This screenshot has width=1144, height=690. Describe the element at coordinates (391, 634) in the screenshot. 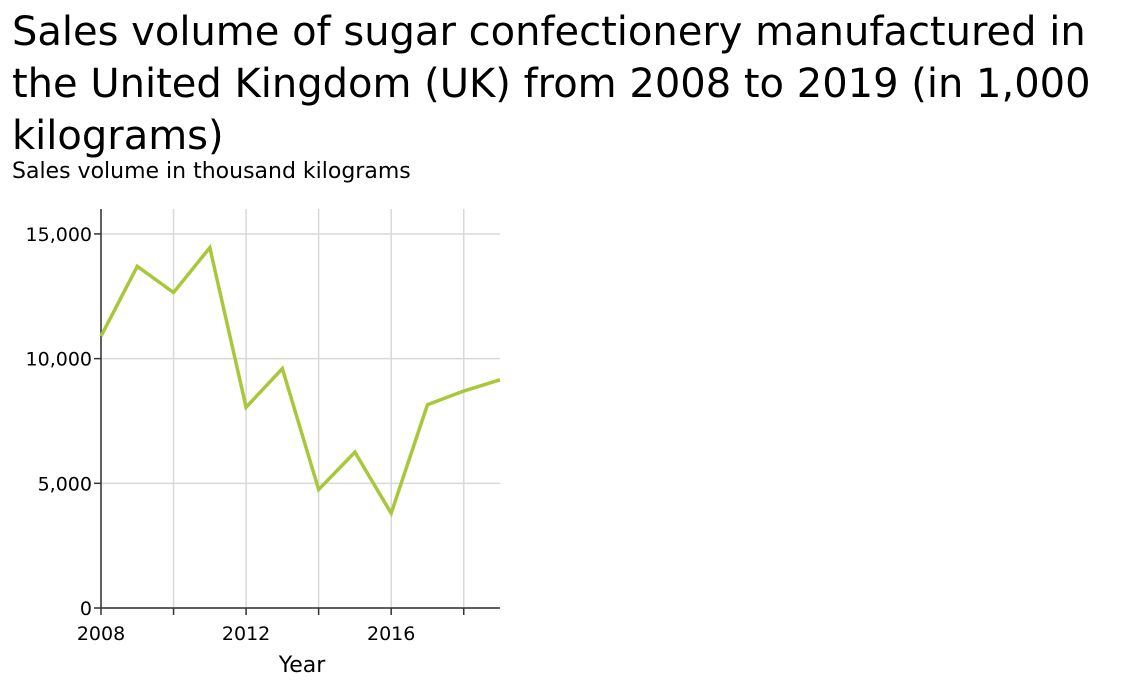

I see `x-tick-label: 2016` at that location.